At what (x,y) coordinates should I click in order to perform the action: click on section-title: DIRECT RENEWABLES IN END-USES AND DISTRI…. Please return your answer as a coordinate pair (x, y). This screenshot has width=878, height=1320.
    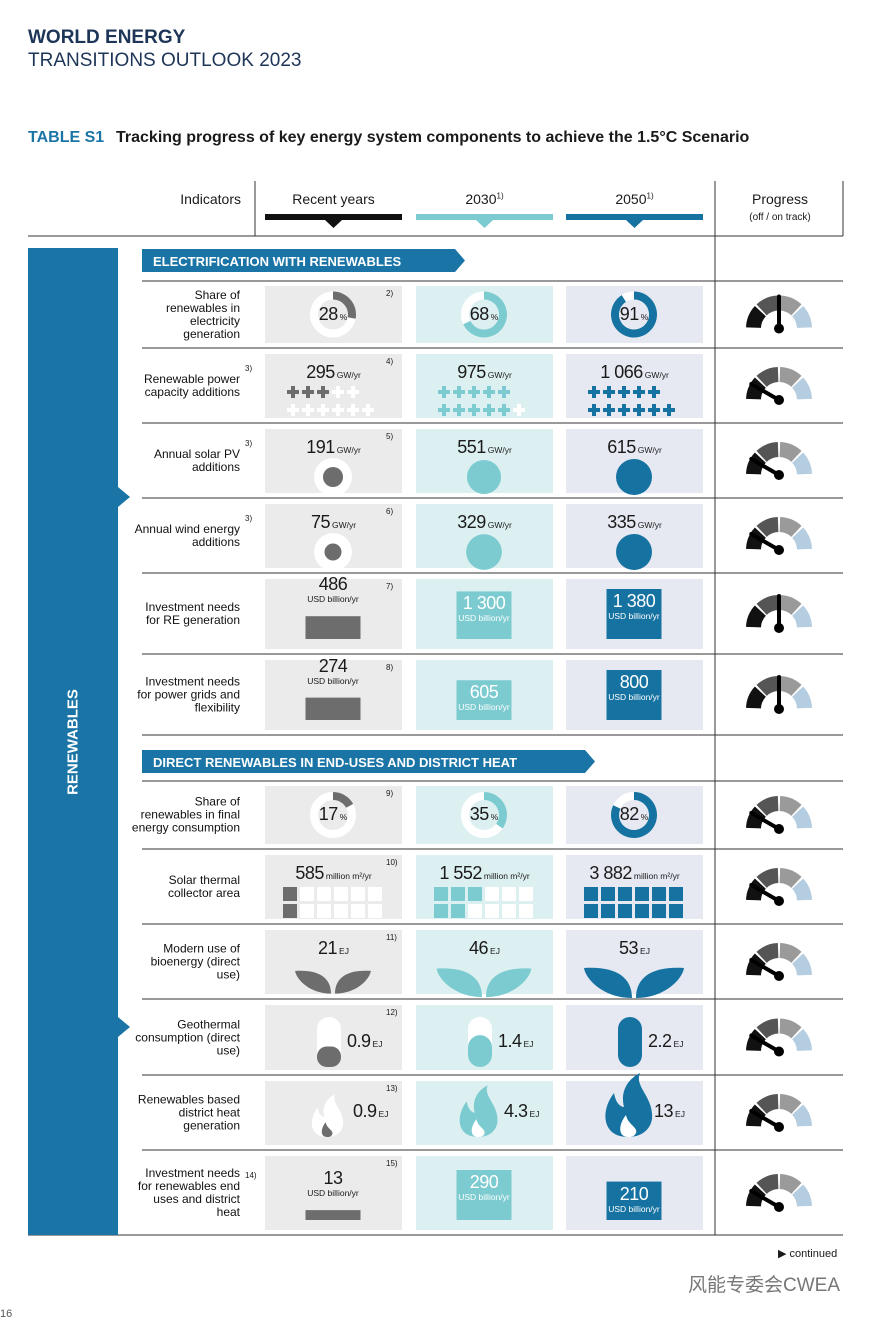
    Looking at the image, I should click on (335, 762).